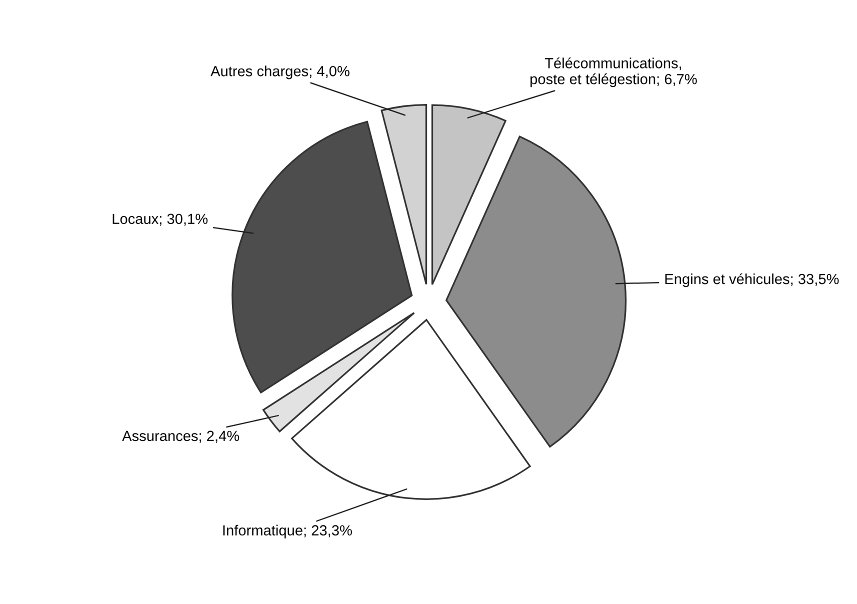 Image resolution: width=857 pixels, height=604 pixels. I want to click on slice-label: Locaux; 30,1%, so click(160, 220).